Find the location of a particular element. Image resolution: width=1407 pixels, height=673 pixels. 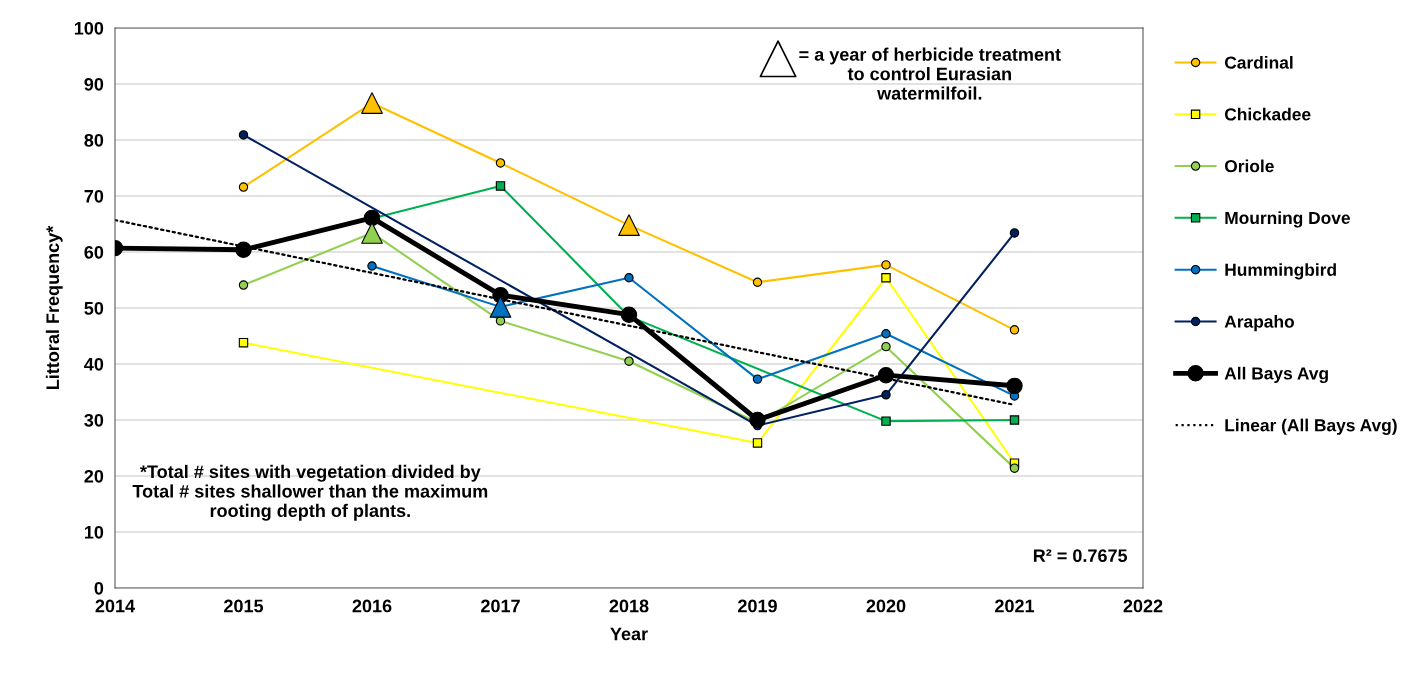

annotation: = a year of herbicide treatment to control Eurasian watermilfoil. is located at coordinates (930, 73).